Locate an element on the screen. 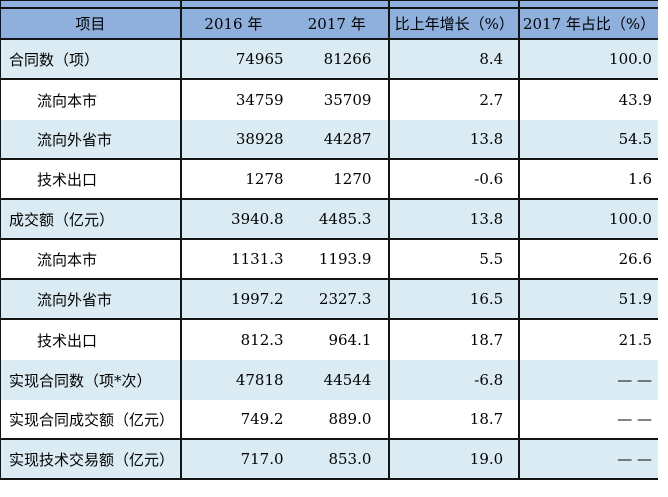  table-row: 流向外省市 38928 44287 13.8 54.5 is located at coordinates (329, 140).